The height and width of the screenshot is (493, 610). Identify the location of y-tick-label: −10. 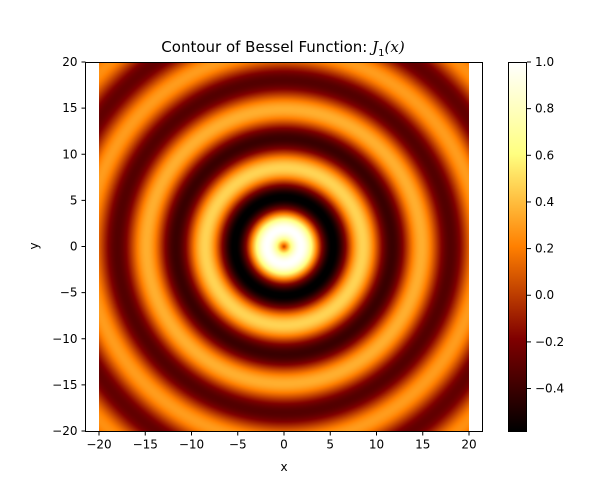
(64, 339).